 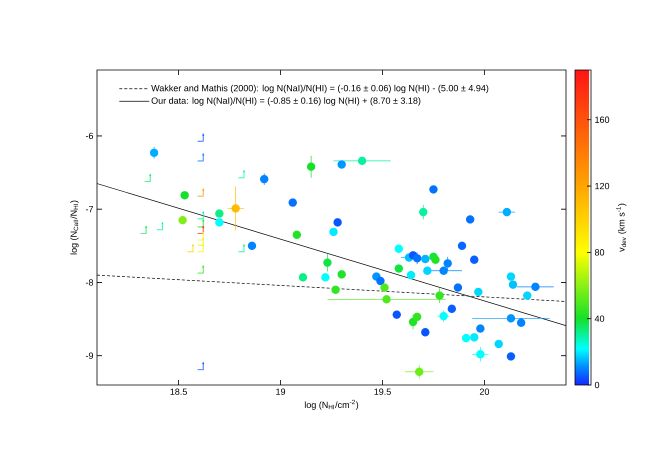 What do you see at coordinates (90, 136) in the screenshot?
I see `y-tick-label: -6` at bounding box center [90, 136].